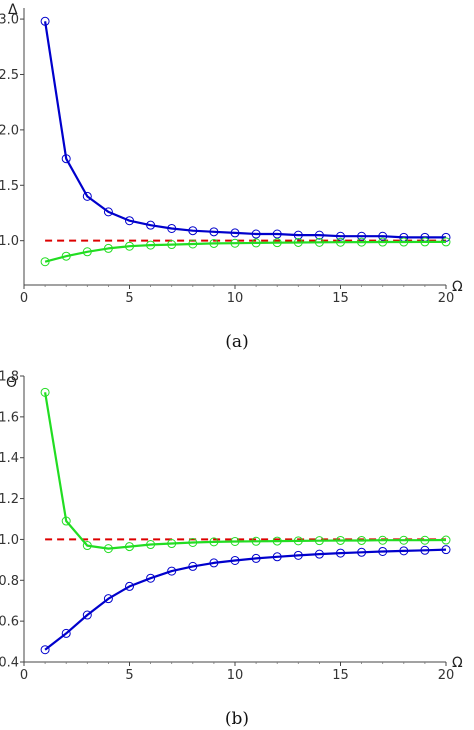  What do you see at coordinates (13, 10) in the screenshot?
I see `panel-a-y-axis-label: Δ` at bounding box center [13, 10].